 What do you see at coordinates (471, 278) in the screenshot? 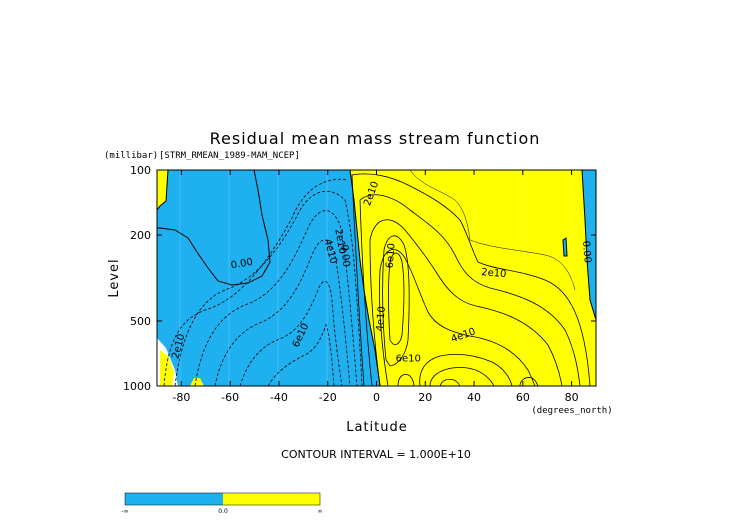
I see `positive-contours` at bounding box center [471, 278].